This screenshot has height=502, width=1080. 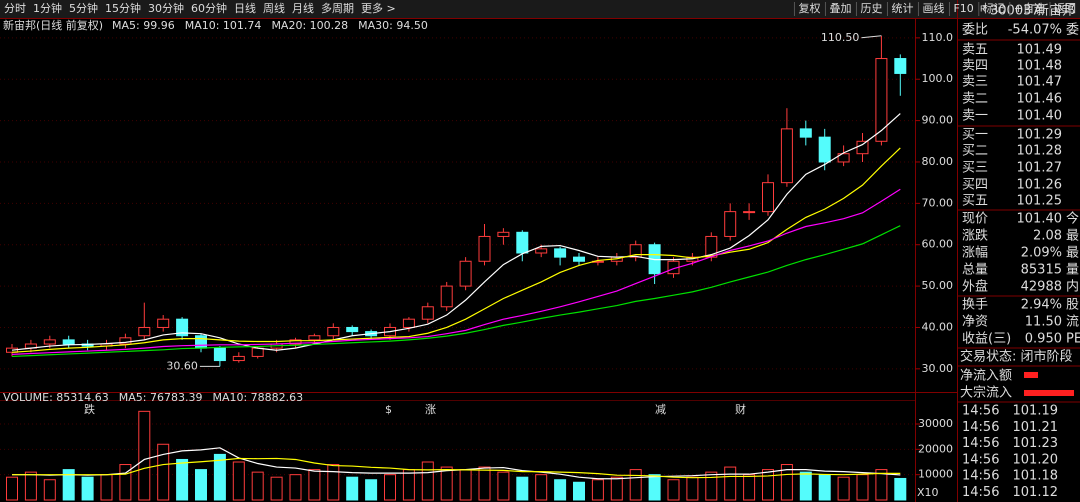 What do you see at coordinates (303, 8) in the screenshot?
I see `tab: 月线` at bounding box center [303, 8].